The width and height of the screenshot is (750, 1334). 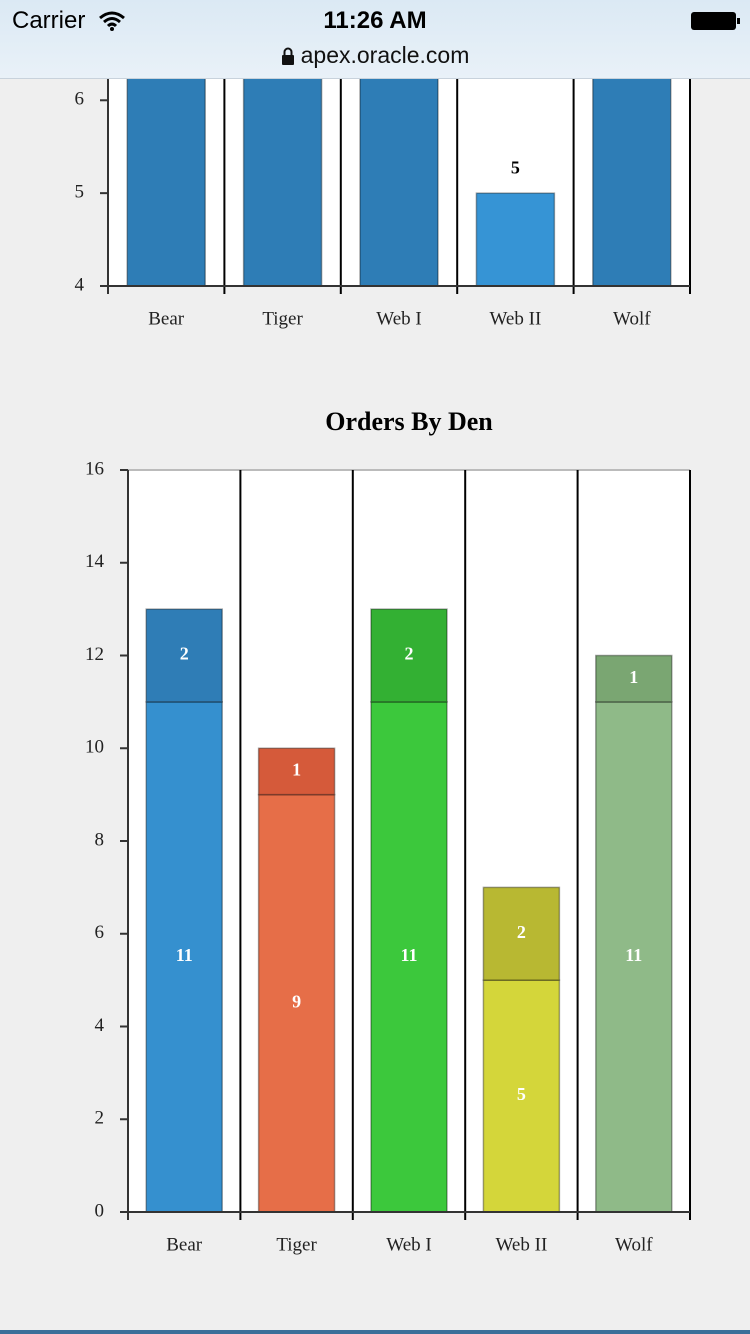 I want to click on y-tick-label: 12, so click(x=94, y=654).